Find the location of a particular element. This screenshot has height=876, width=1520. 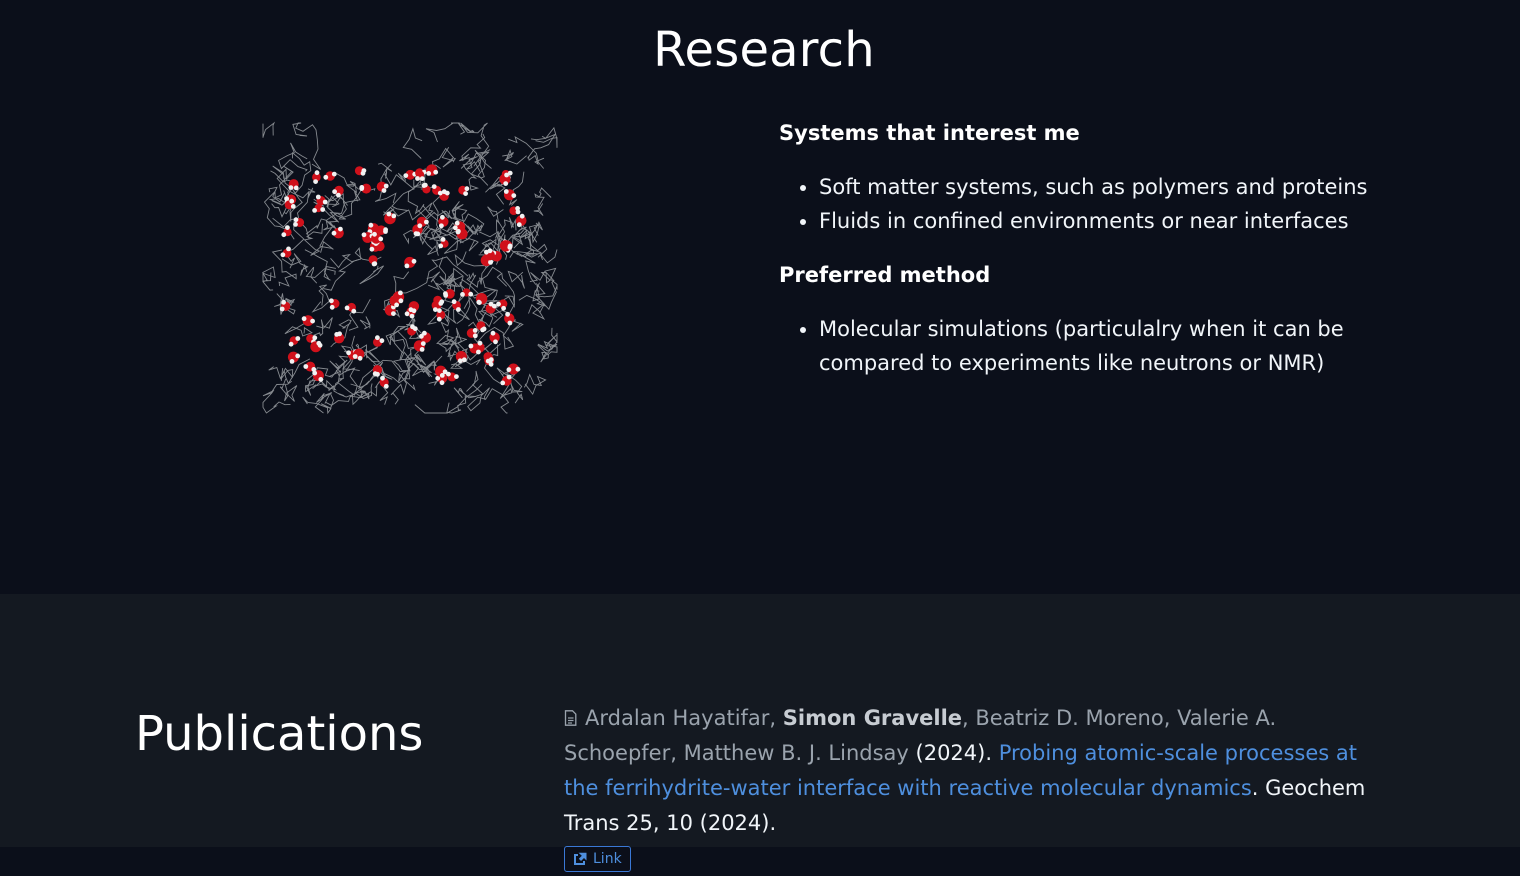

link-button-label: Link is located at coordinates (607, 858).